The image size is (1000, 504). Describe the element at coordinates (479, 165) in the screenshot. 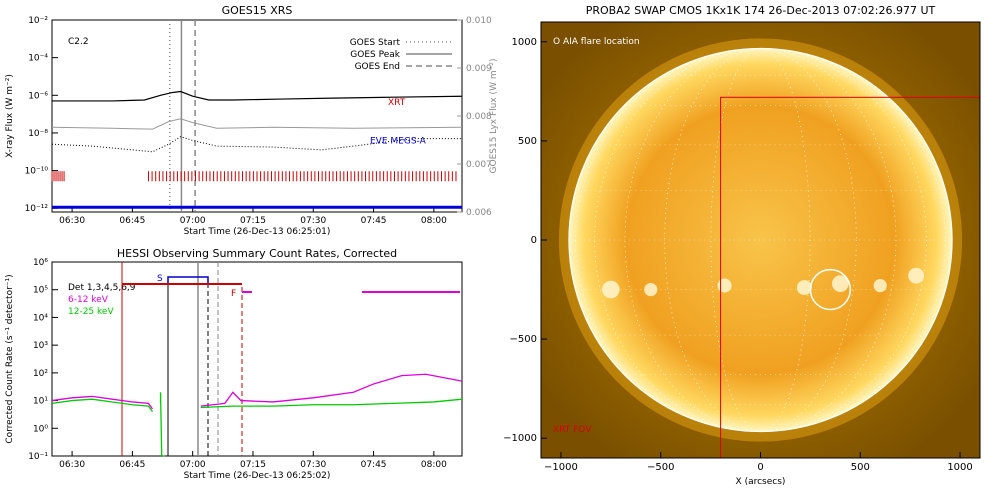

I see `goes-y2tick-label: 0.007` at that location.